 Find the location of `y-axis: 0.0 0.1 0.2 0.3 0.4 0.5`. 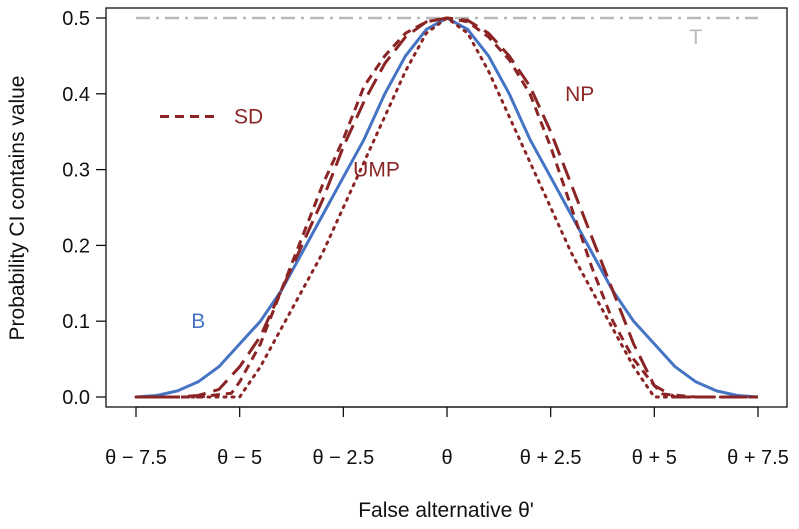

y-axis: 0.0 0.1 0.2 0.3 0.4 0.5 is located at coordinates (84, 208).